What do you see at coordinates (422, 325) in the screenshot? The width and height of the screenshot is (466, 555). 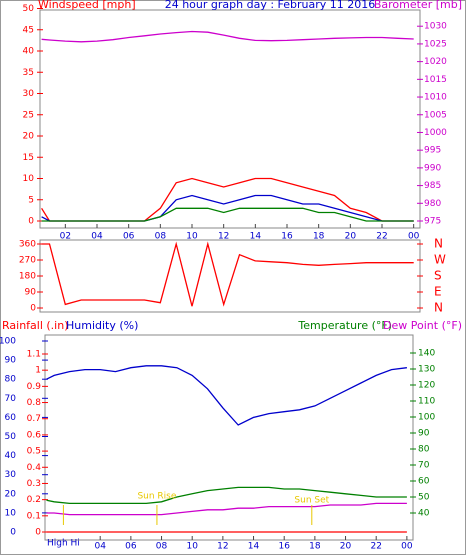 I see `legend-label: Dew Point (°F)` at bounding box center [422, 325].